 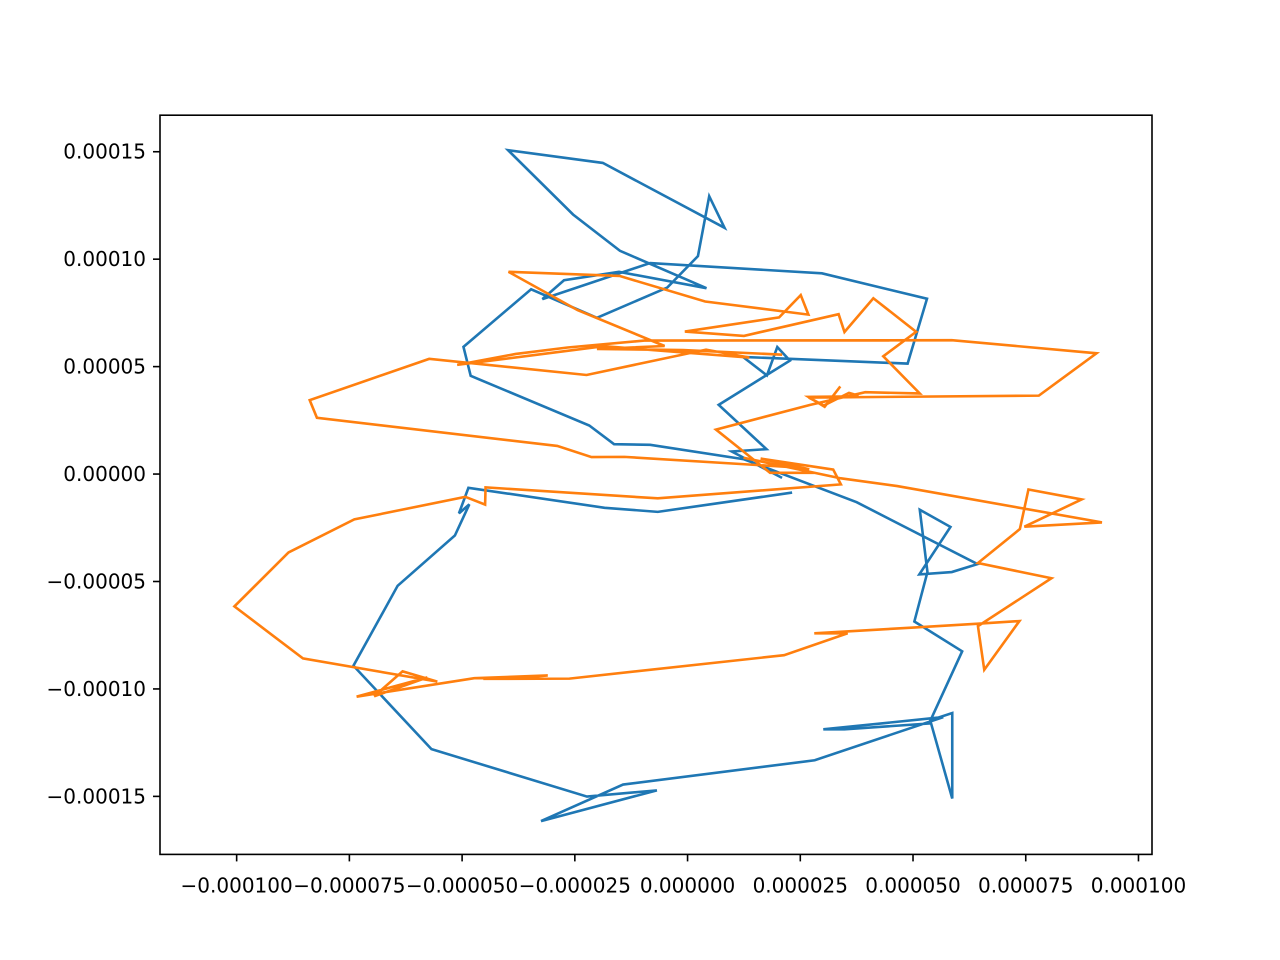 I want to click on x-tick-label: −0.000050, so click(x=462, y=885).